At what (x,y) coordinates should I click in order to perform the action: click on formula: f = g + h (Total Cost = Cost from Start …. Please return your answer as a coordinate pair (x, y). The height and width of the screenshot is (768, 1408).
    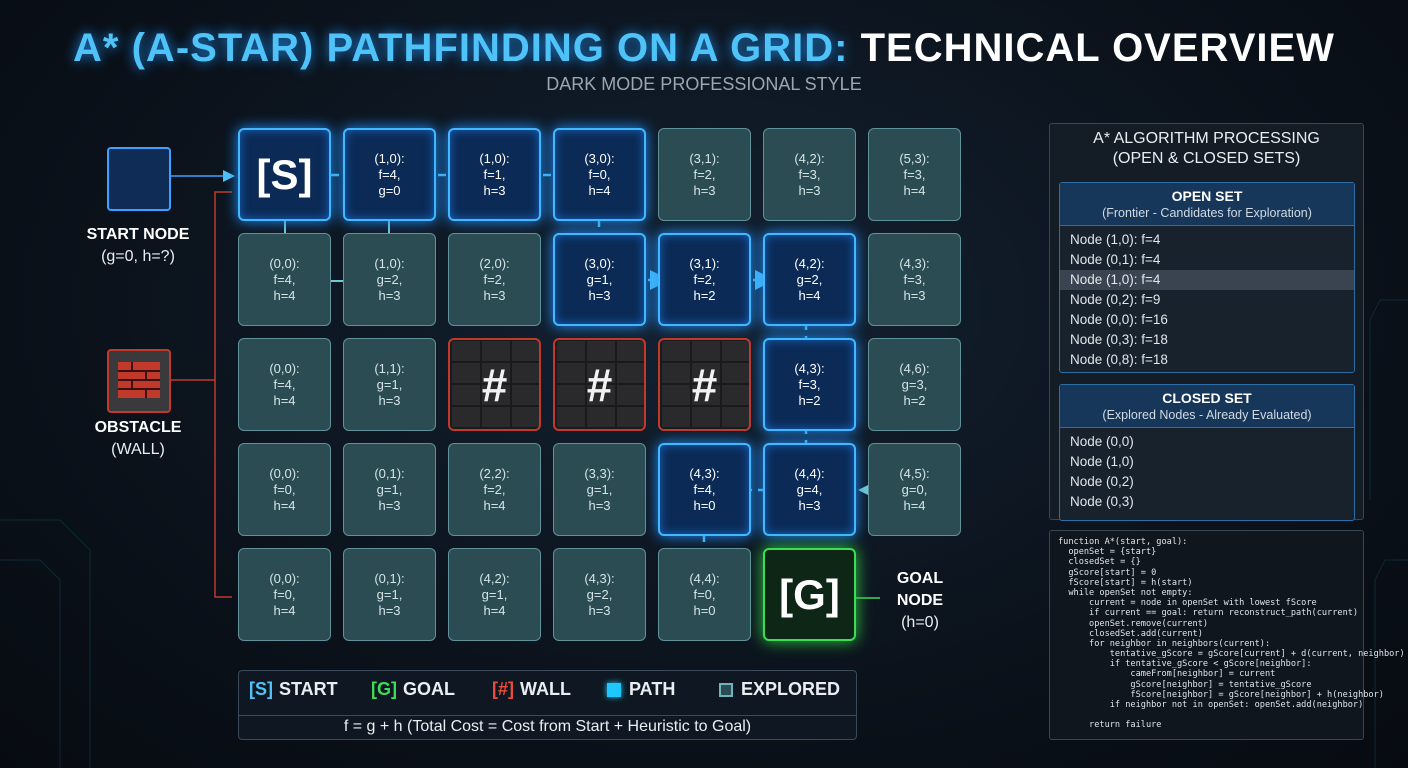
    Looking at the image, I should click on (547, 726).